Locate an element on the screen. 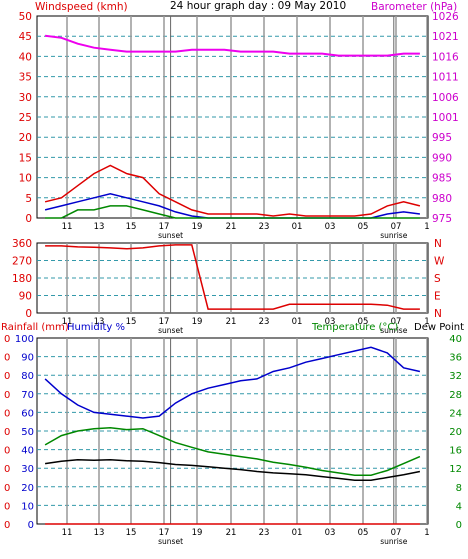 The width and height of the screenshot is (468, 559). humidity-tick-label: 0 is located at coordinates (31, 525).